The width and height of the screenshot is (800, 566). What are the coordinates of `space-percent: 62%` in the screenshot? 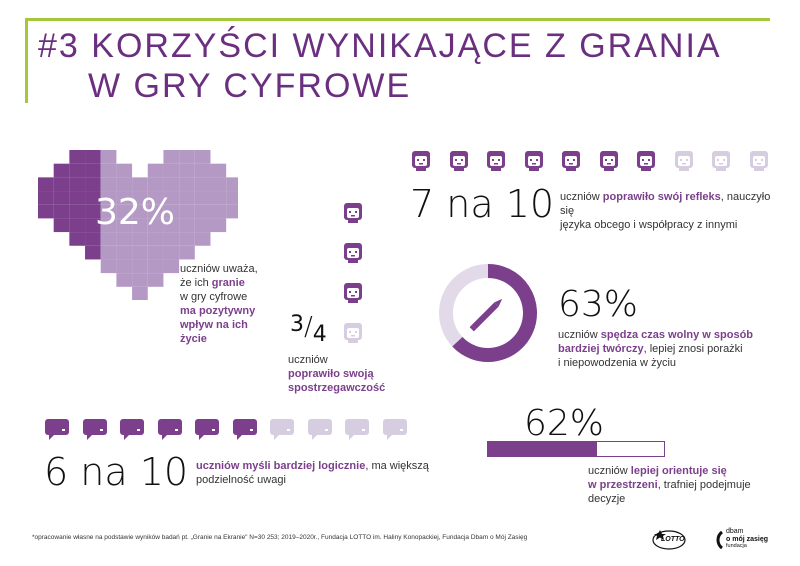 It's located at (564, 423).